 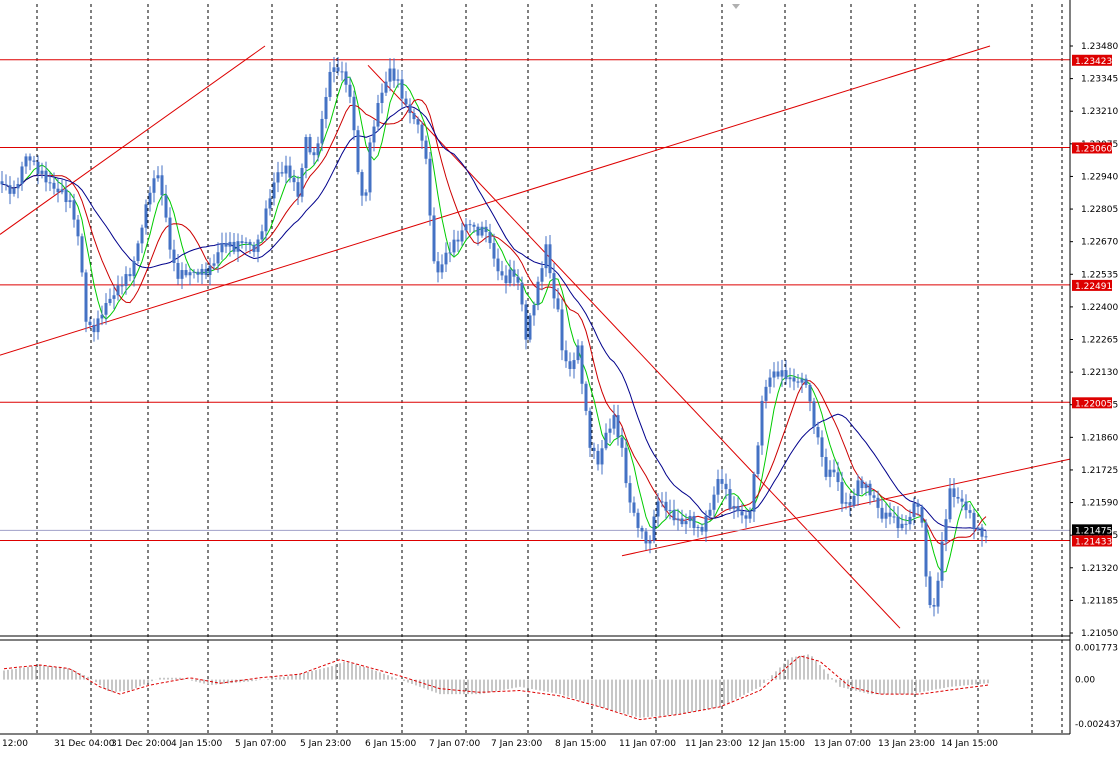 I want to click on price-tick-label: 1.21590, so click(x=1099, y=504).